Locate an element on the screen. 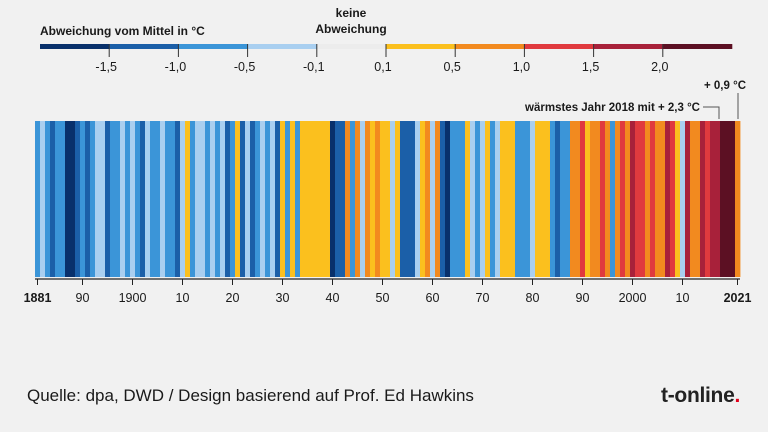  stripe-1939 is located at coordinates (328, 199).